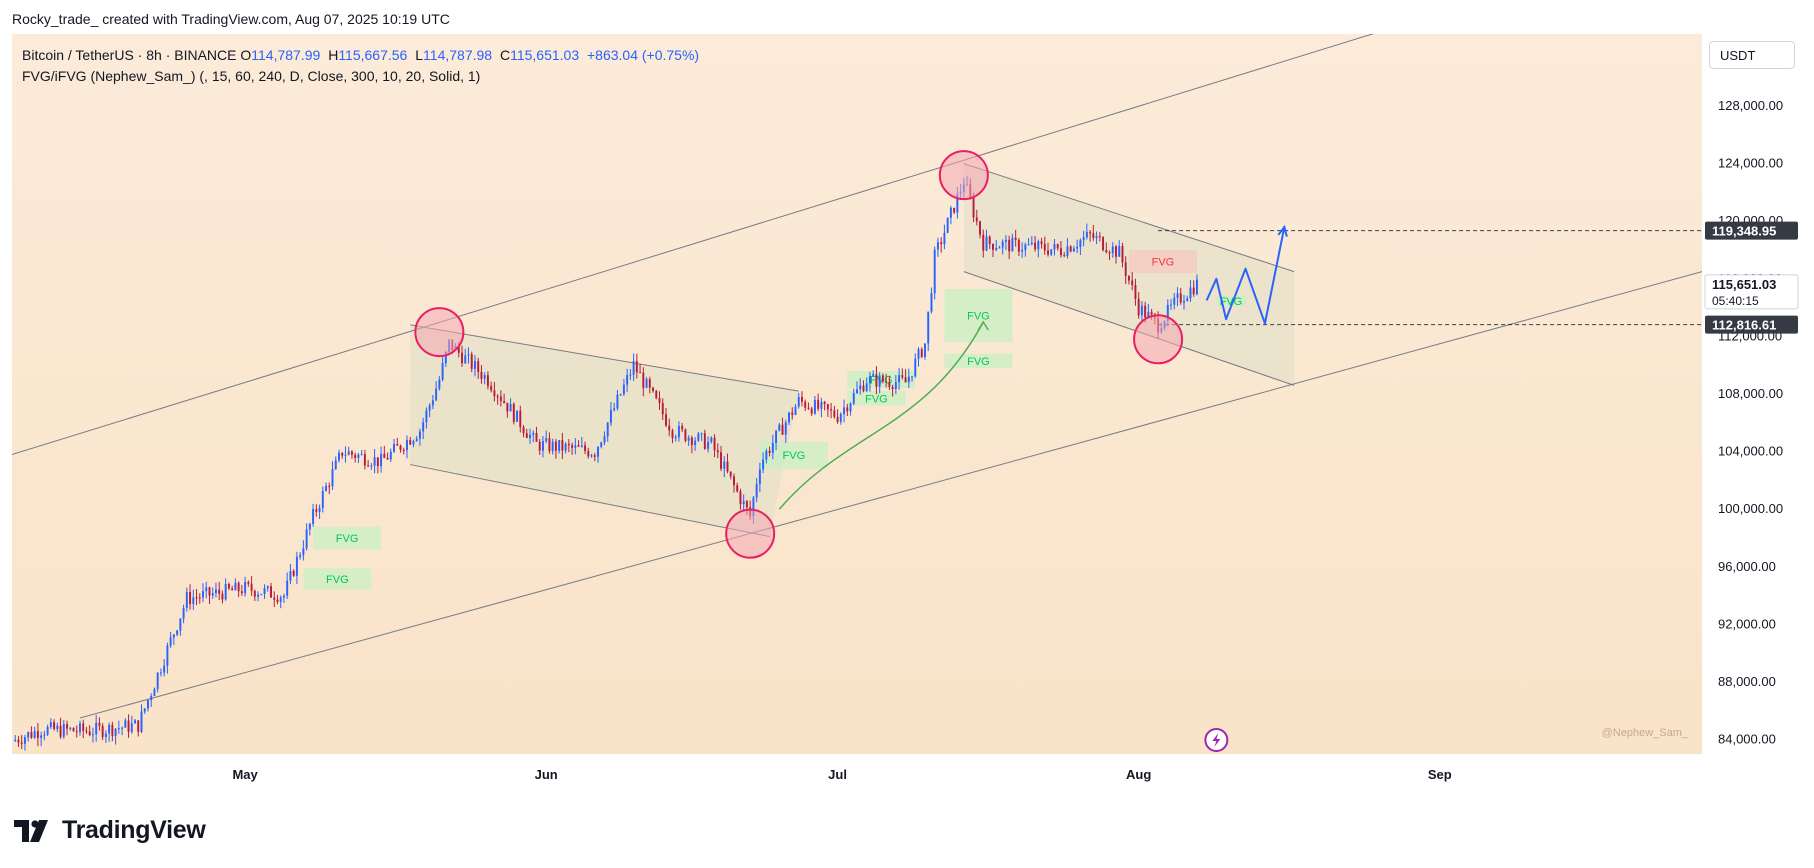 This screenshot has height=868, width=1814. Describe the element at coordinates (1744, 325) in the screenshot. I see `price-label: 112,816.61` at that location.